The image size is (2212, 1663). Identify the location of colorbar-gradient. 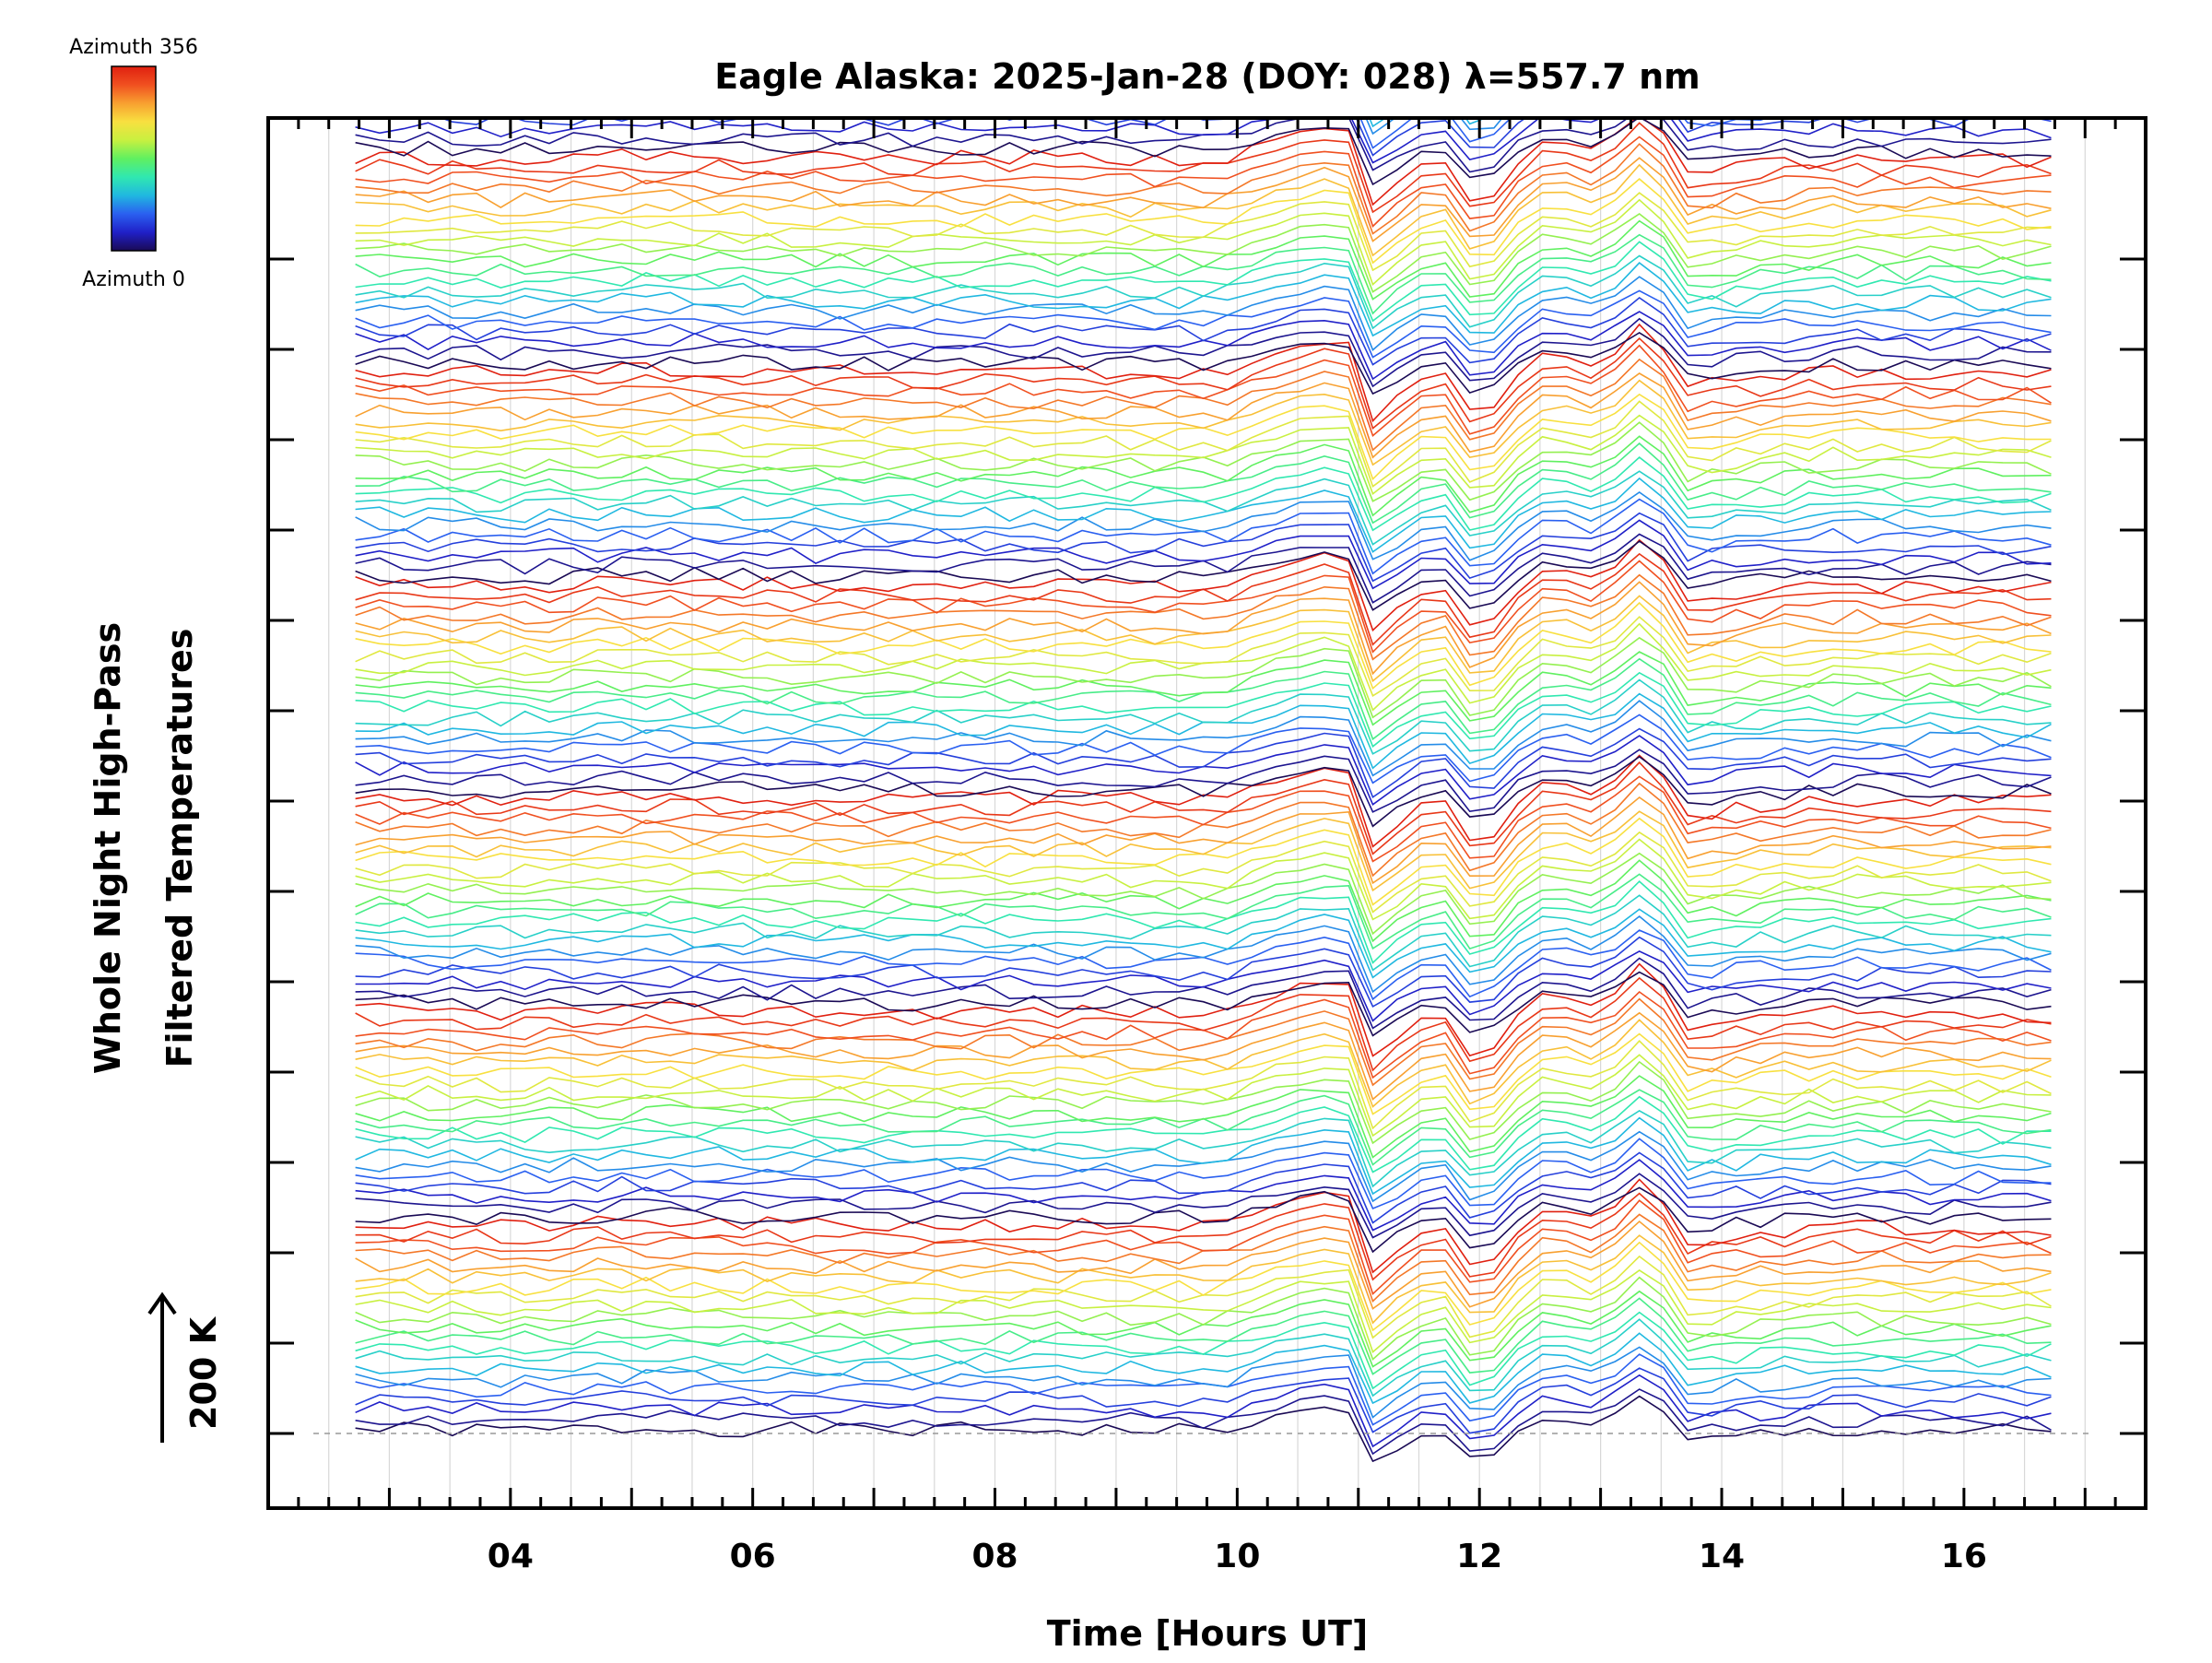
(134, 158).